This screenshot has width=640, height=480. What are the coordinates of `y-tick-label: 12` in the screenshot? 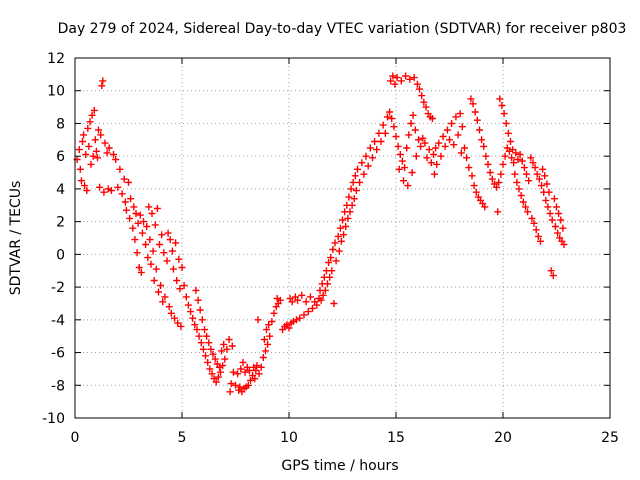 It's located at (56, 59).